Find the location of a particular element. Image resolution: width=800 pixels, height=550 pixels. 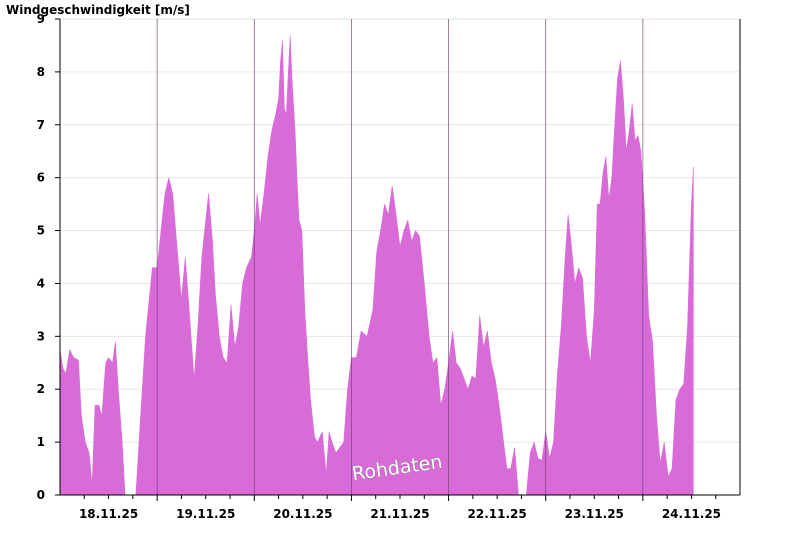

y-tick-label-3: 3 is located at coordinates (41, 336).